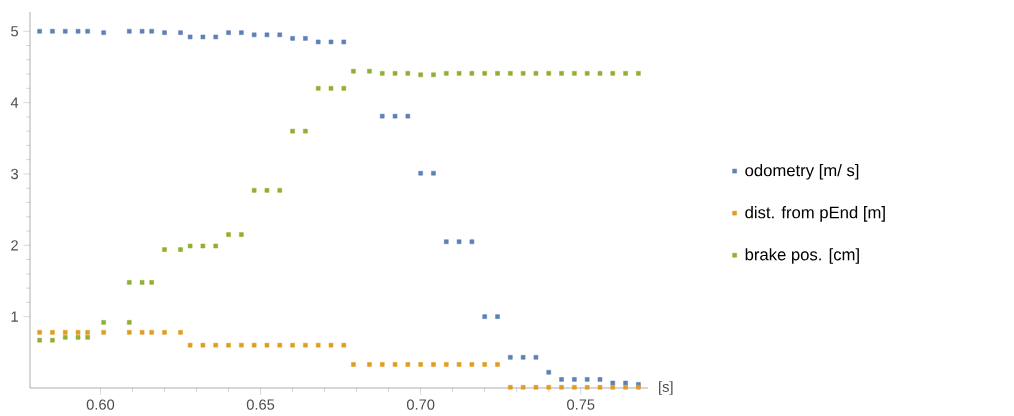  I want to click on x-tick-label: 0.70, so click(420, 404).